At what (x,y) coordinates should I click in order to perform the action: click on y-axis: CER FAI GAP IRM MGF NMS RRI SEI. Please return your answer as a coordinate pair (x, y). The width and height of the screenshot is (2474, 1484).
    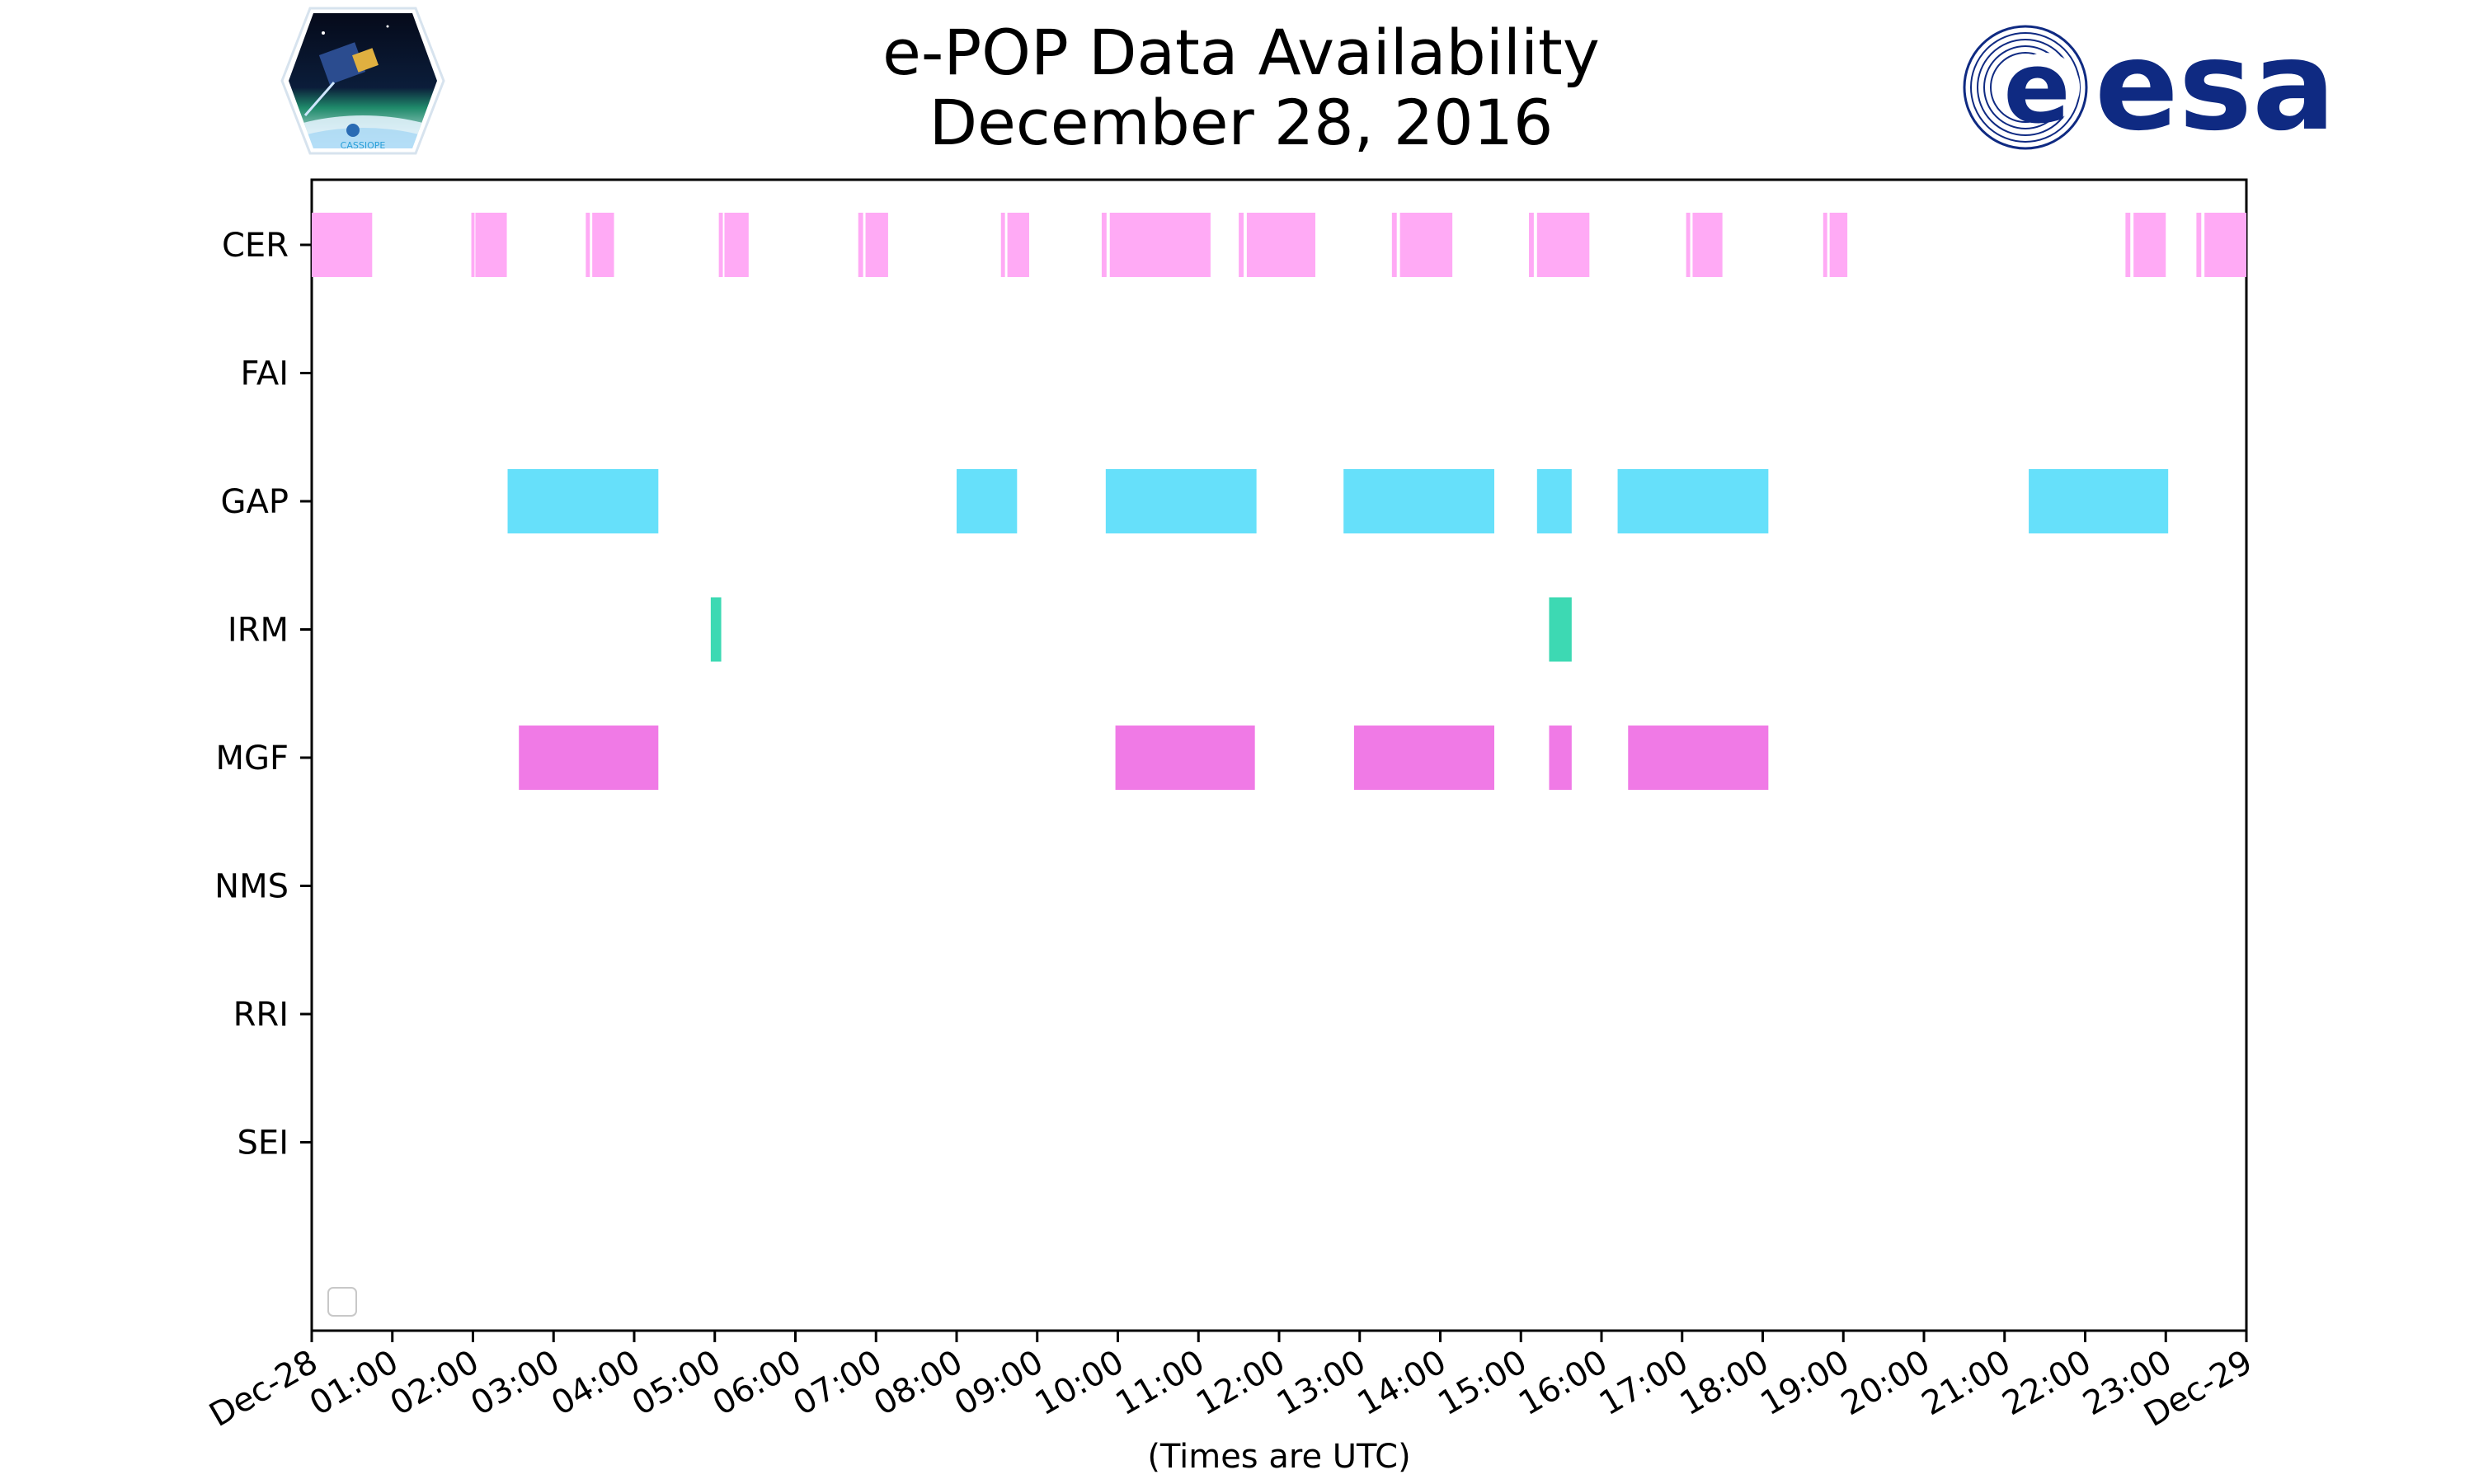
    Looking at the image, I should click on (263, 694).